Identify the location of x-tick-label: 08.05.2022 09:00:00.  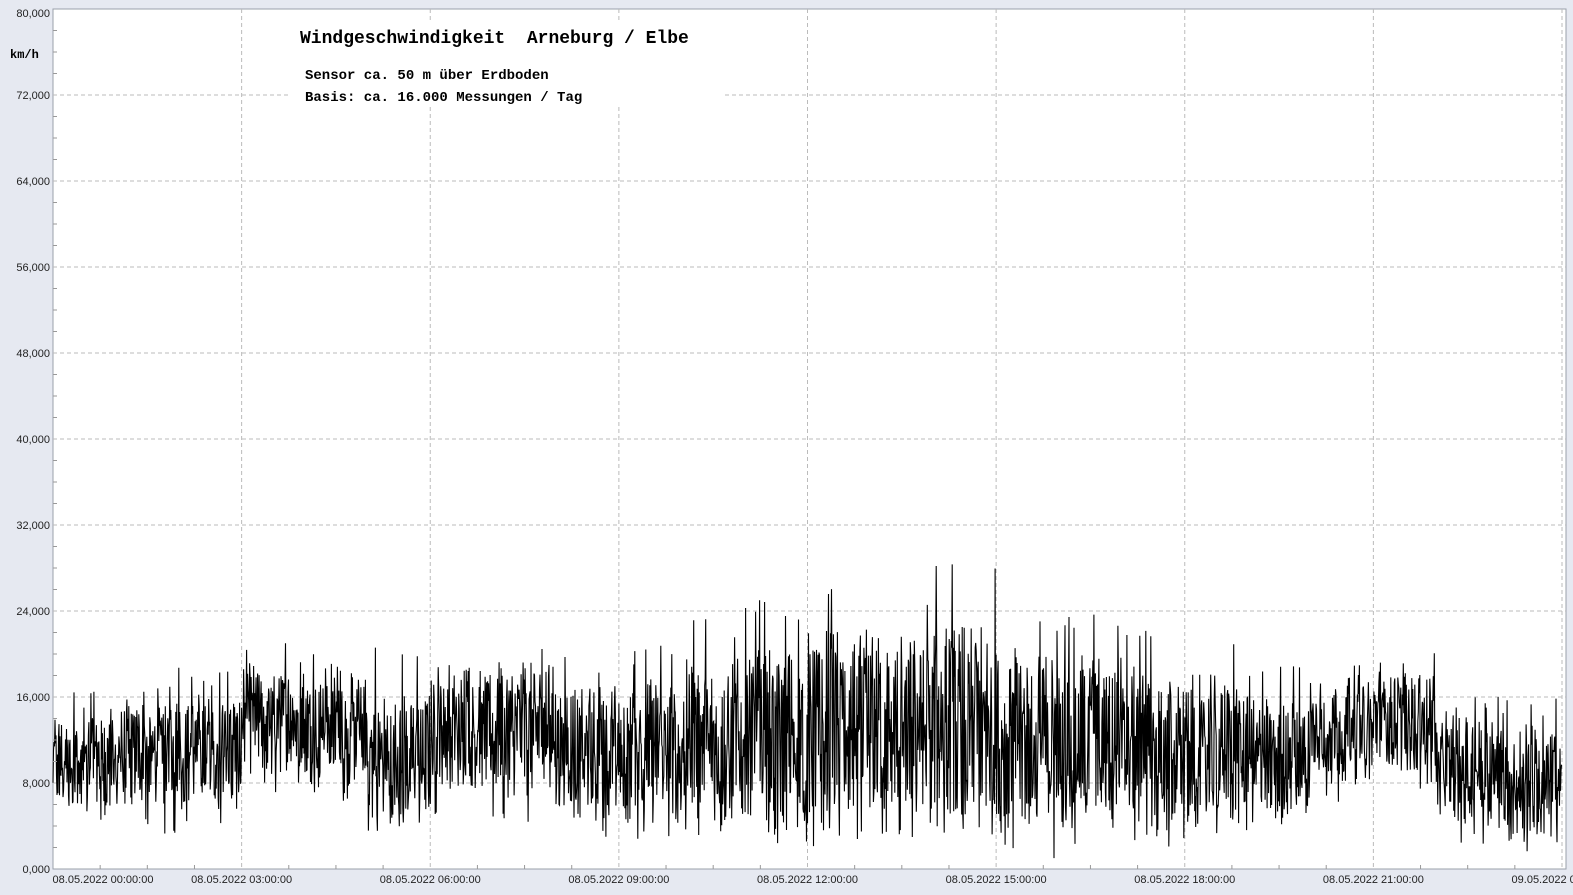
(618, 880).